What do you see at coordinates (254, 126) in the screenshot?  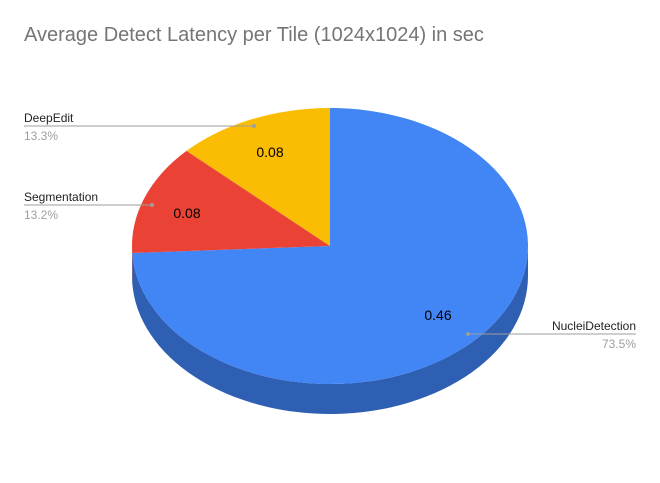 I see `callout-dot-deepedit` at bounding box center [254, 126].